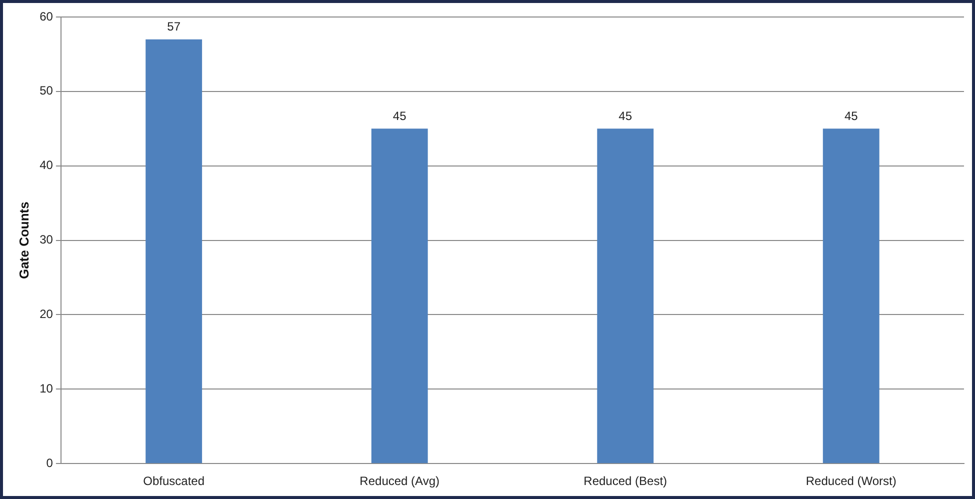  What do you see at coordinates (47, 16) in the screenshot?
I see `y-tick-label: 60` at bounding box center [47, 16].